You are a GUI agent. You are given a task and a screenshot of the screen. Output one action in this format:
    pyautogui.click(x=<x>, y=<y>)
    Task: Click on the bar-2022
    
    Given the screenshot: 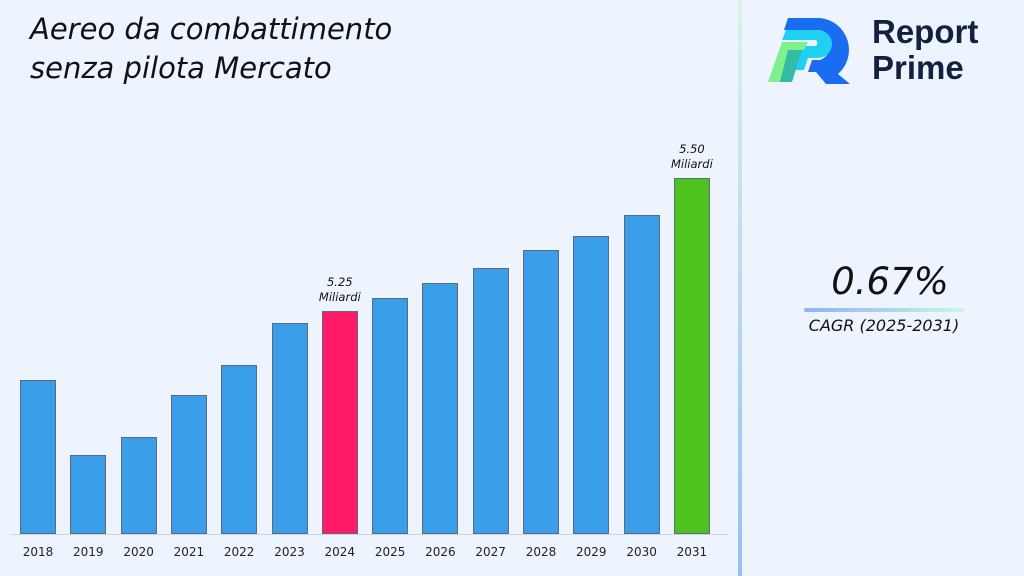 What is the action you would take?
    pyautogui.click(x=239, y=449)
    